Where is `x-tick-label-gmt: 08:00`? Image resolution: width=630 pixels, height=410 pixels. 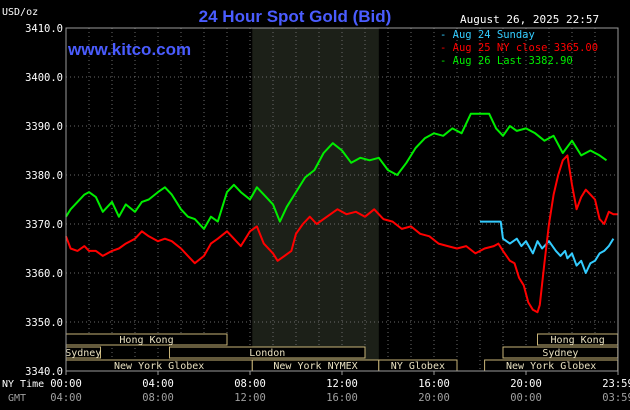 x-tick-label-gmt: 08:00 is located at coordinates (158, 398).